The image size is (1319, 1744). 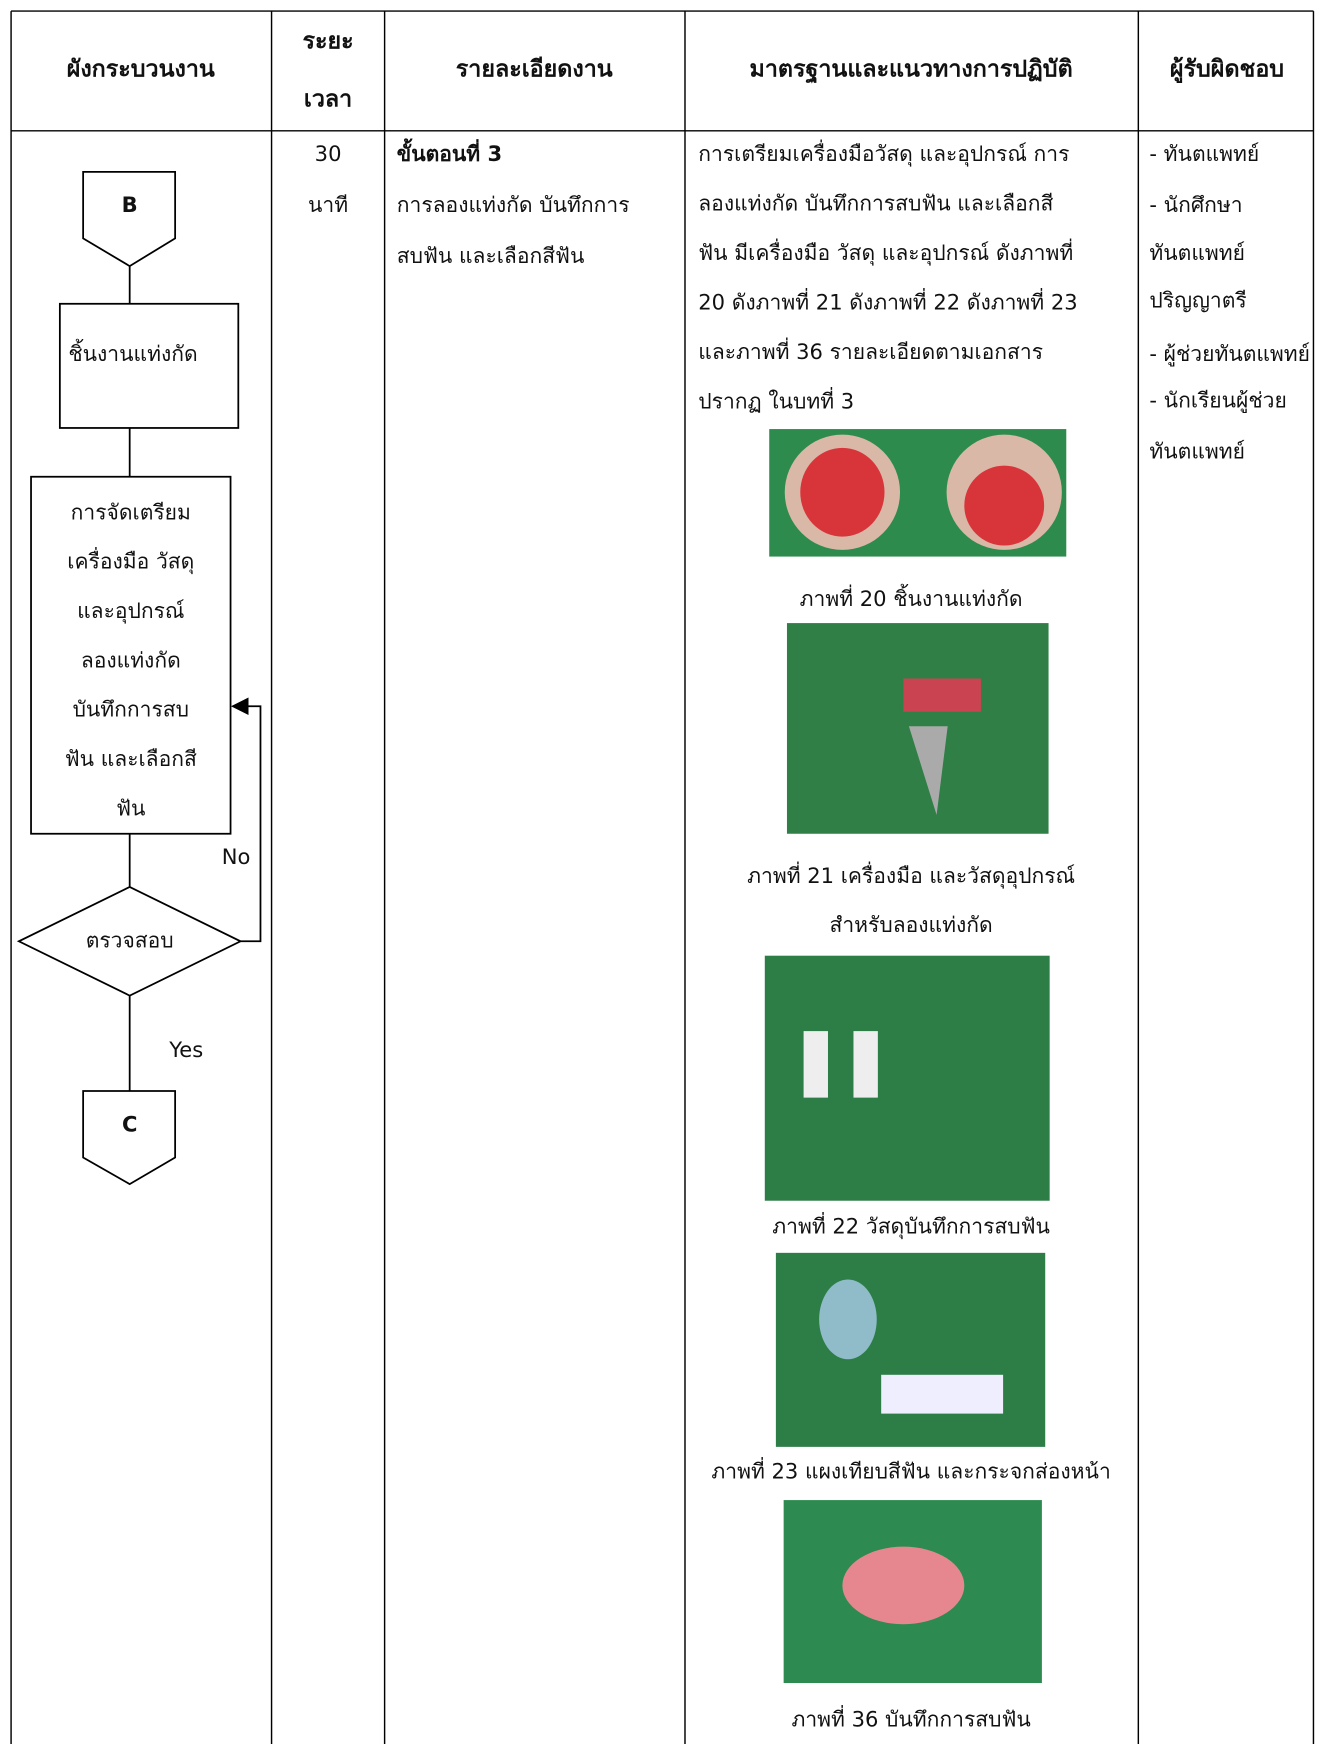 What do you see at coordinates (870, 350) in the screenshot?
I see `standards-line: และภาพที่ 36 รายละเอียดตามเอกสาร` at bounding box center [870, 350].